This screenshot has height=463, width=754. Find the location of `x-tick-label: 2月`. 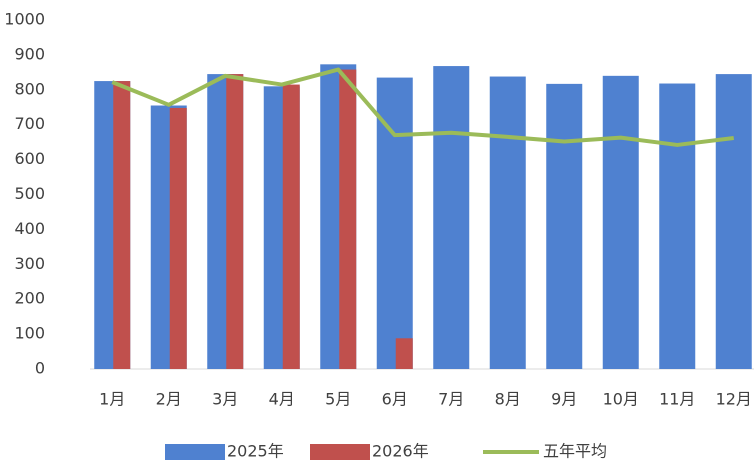

x-tick-label: 2月 is located at coordinates (169, 399).